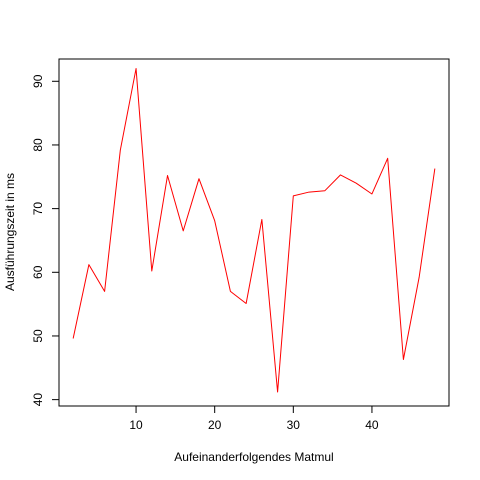 This screenshot has height=480, width=480. Describe the element at coordinates (38, 145) in the screenshot. I see `y-tick-label: 80` at that location.